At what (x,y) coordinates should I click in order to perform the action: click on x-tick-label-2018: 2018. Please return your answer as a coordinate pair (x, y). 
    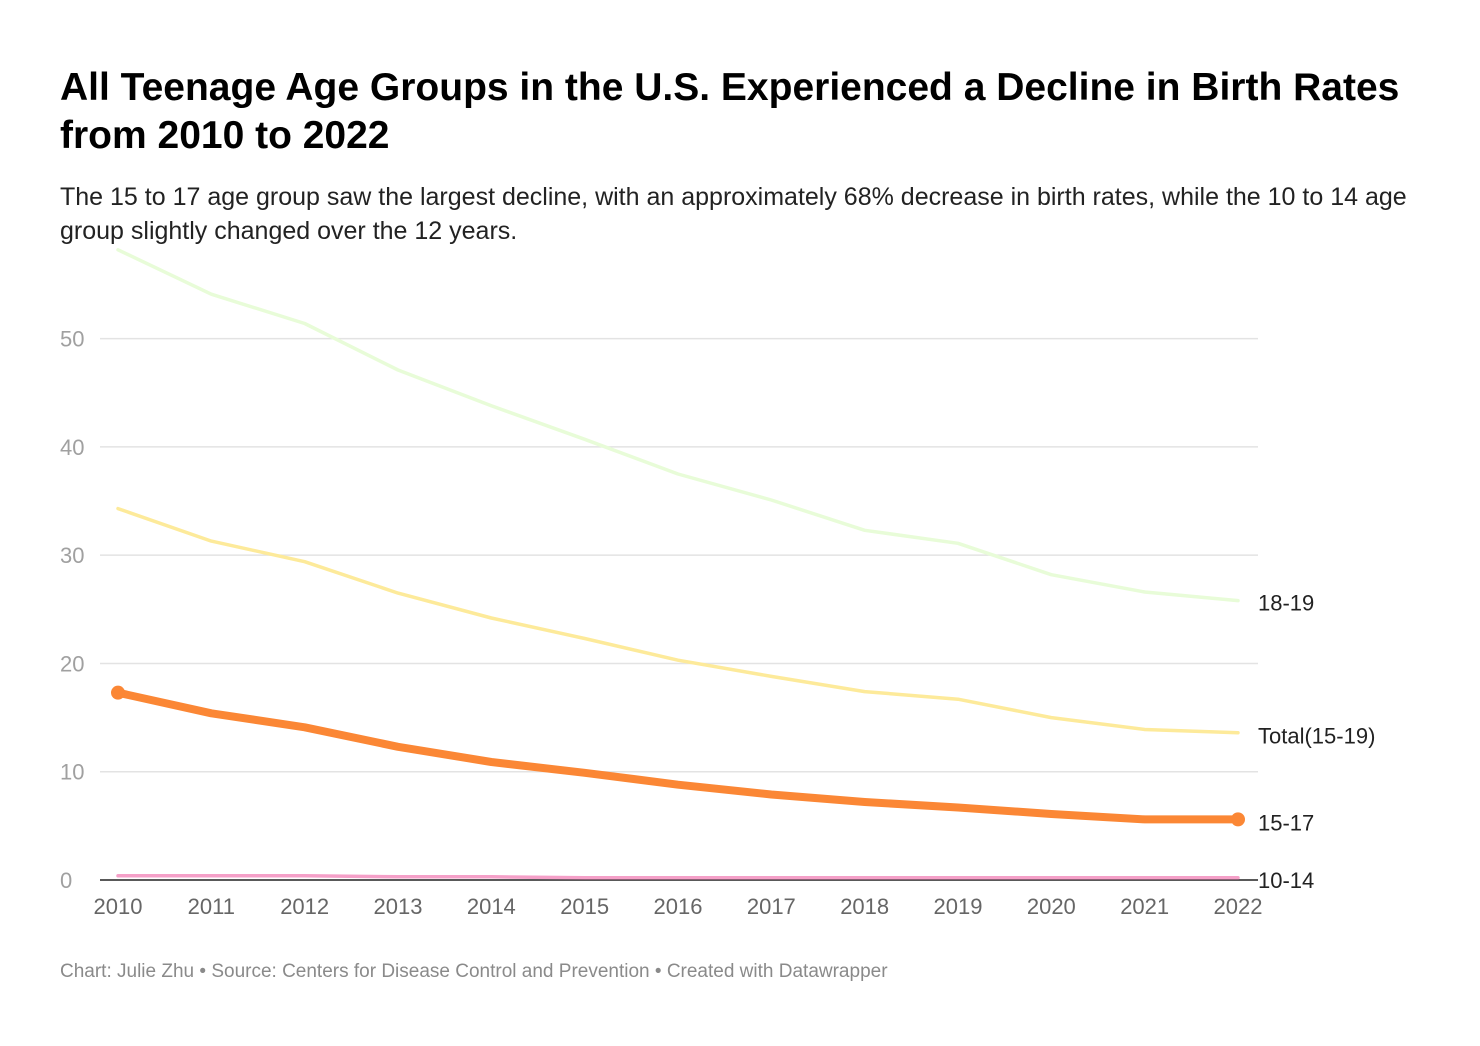
    Looking at the image, I should click on (864, 906).